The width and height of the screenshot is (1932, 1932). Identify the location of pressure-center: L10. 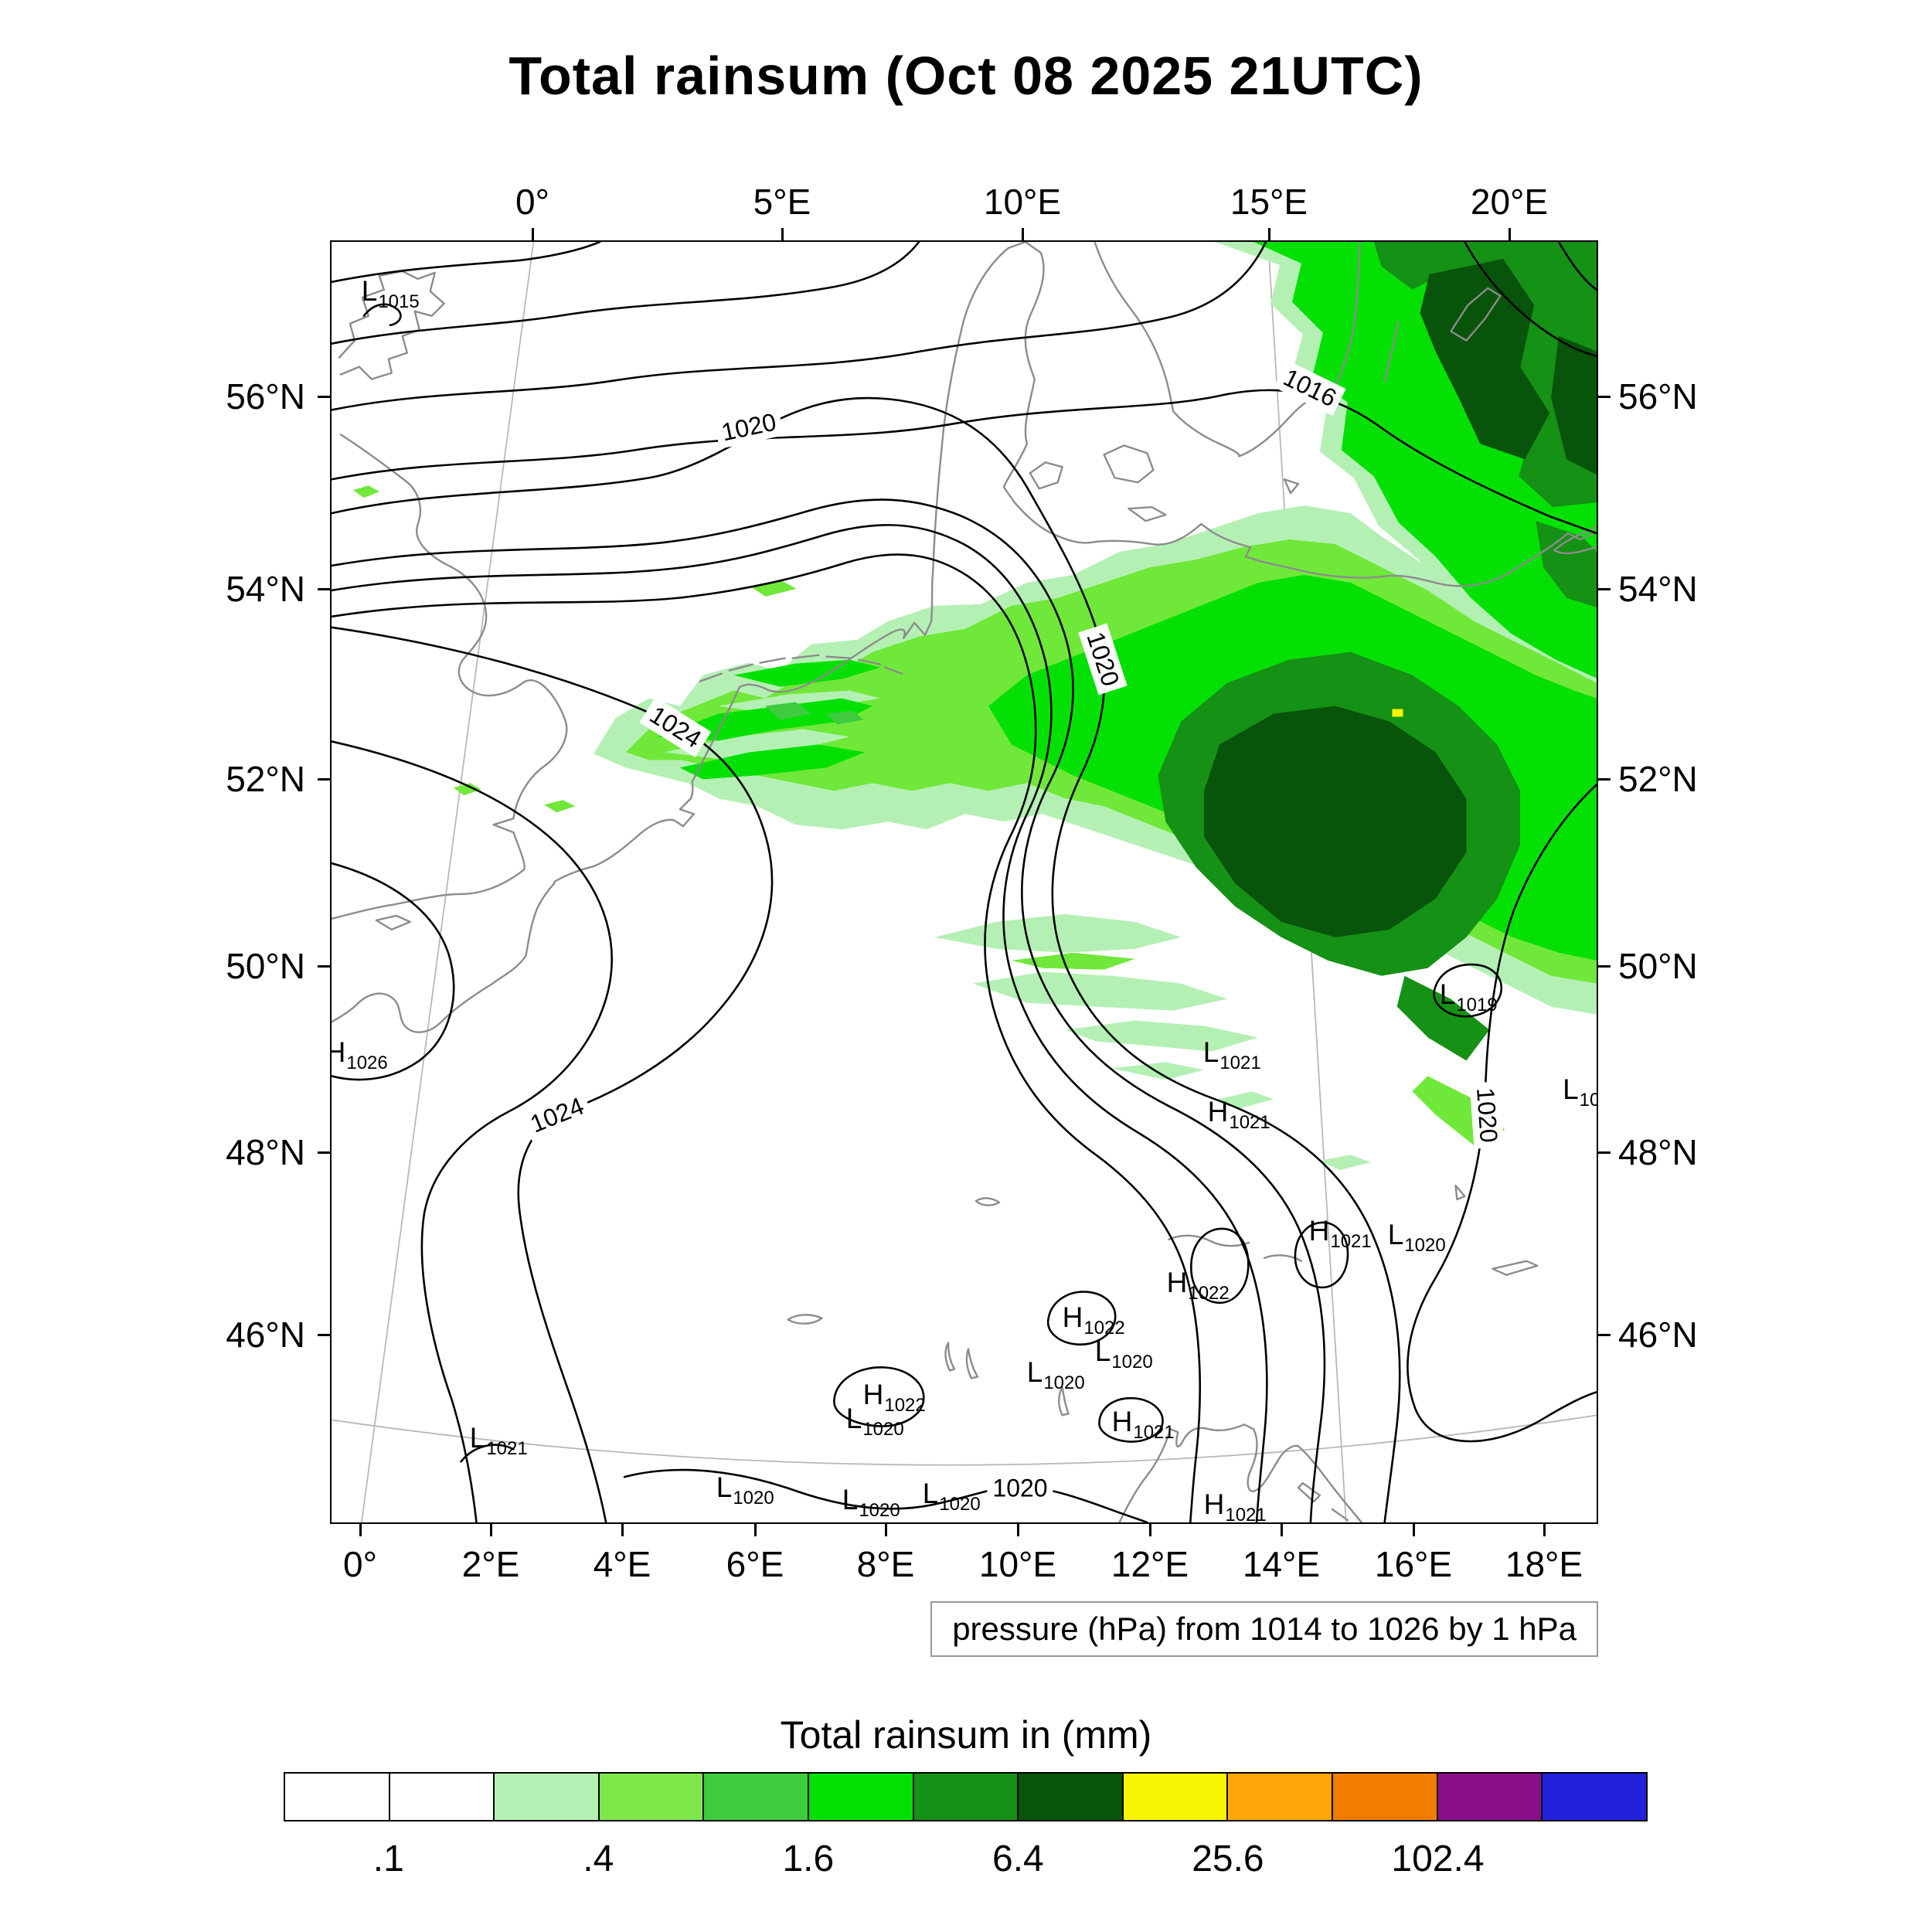
(1581, 1092).